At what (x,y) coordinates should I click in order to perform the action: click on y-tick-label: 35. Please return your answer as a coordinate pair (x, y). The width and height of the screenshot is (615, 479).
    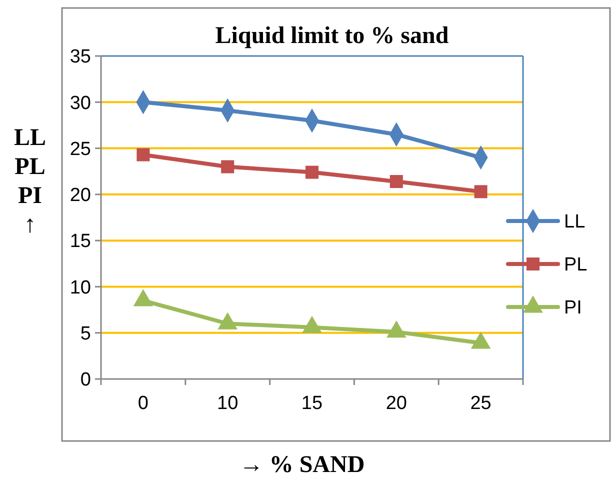
    Looking at the image, I should click on (80, 57).